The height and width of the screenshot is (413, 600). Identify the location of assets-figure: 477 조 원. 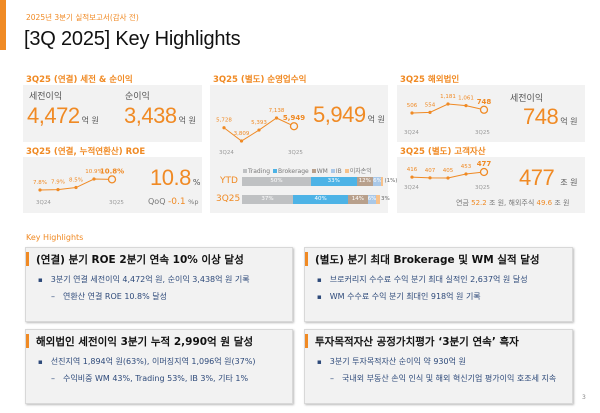
(548, 178).